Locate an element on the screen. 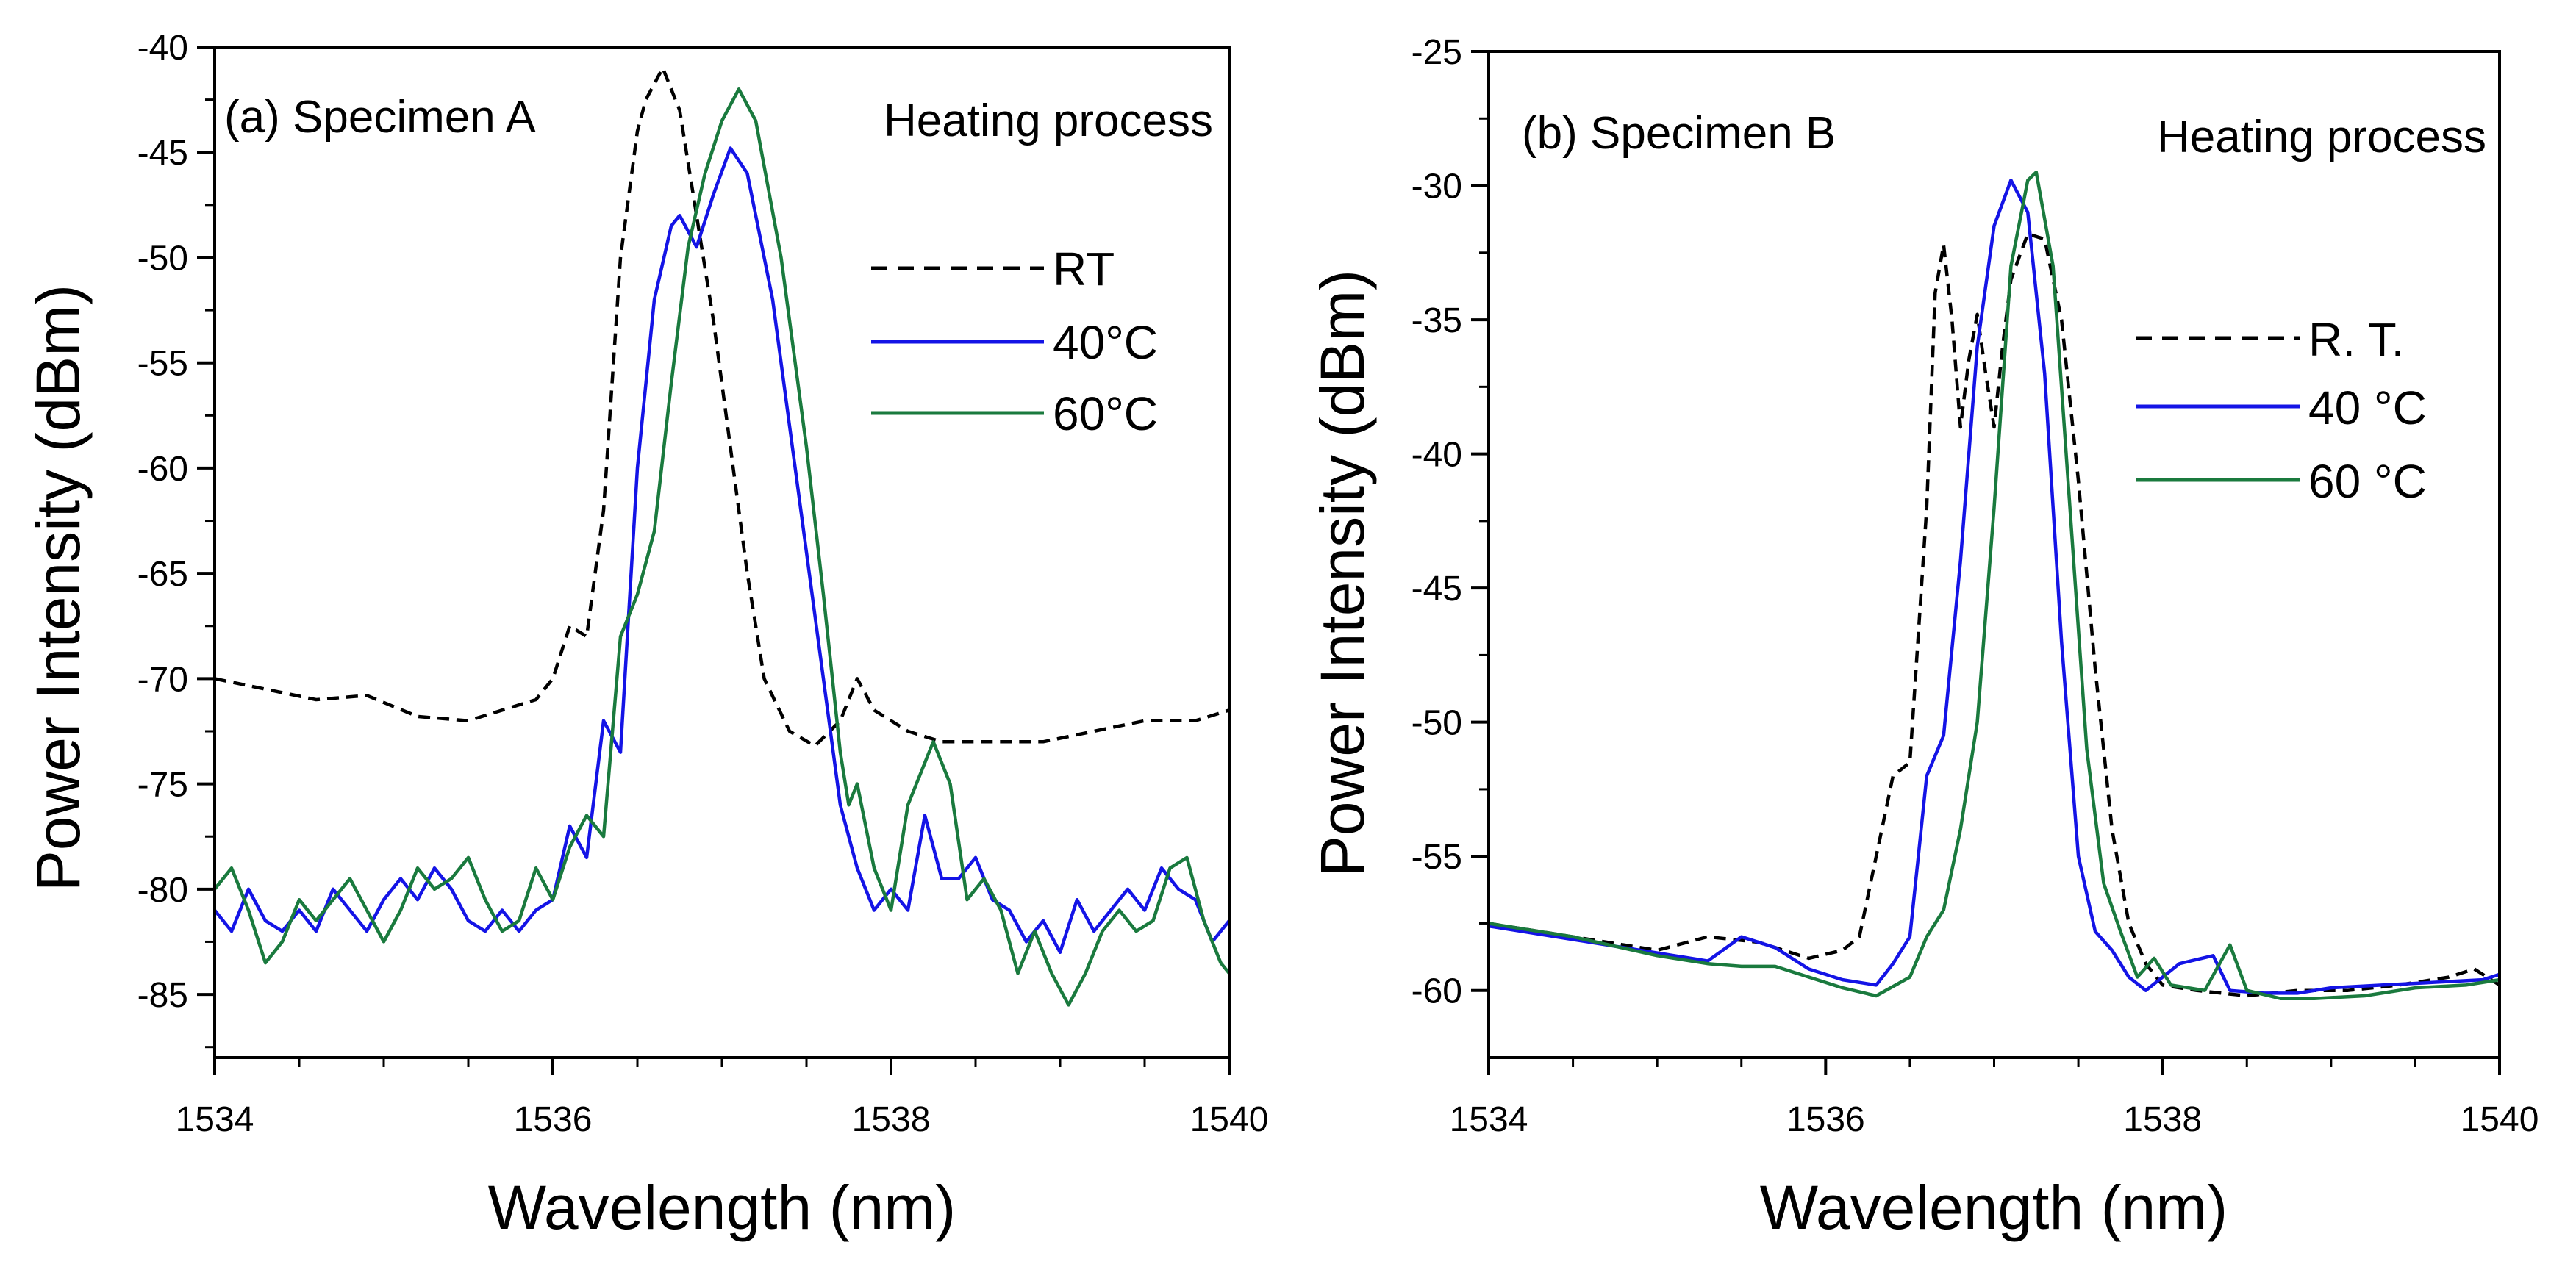 Image resolution: width=2576 pixels, height=1267 pixels. x-tick-label-a-2: 1538 is located at coordinates (892, 1119).